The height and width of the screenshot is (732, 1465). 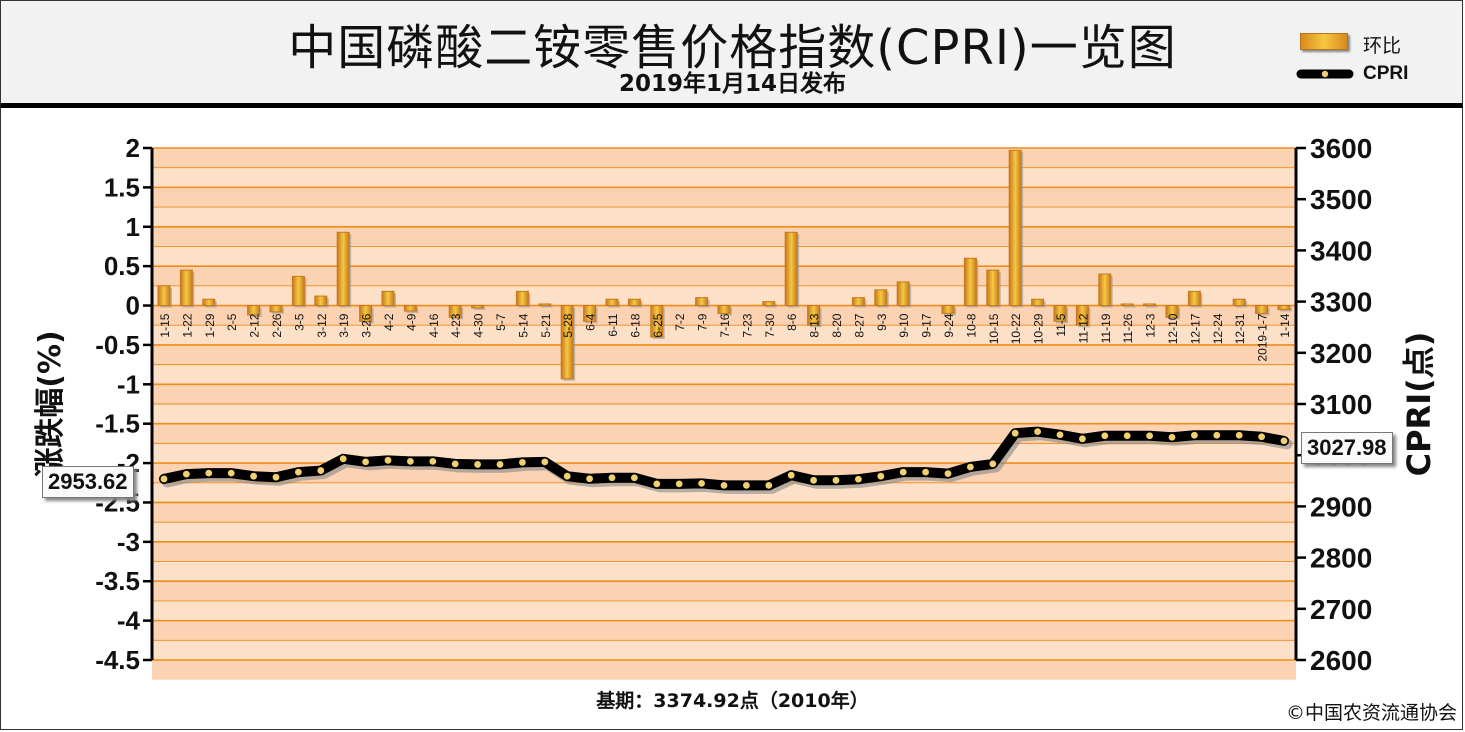 I want to click on right-tick-label: 3400, so click(x=1341, y=250).